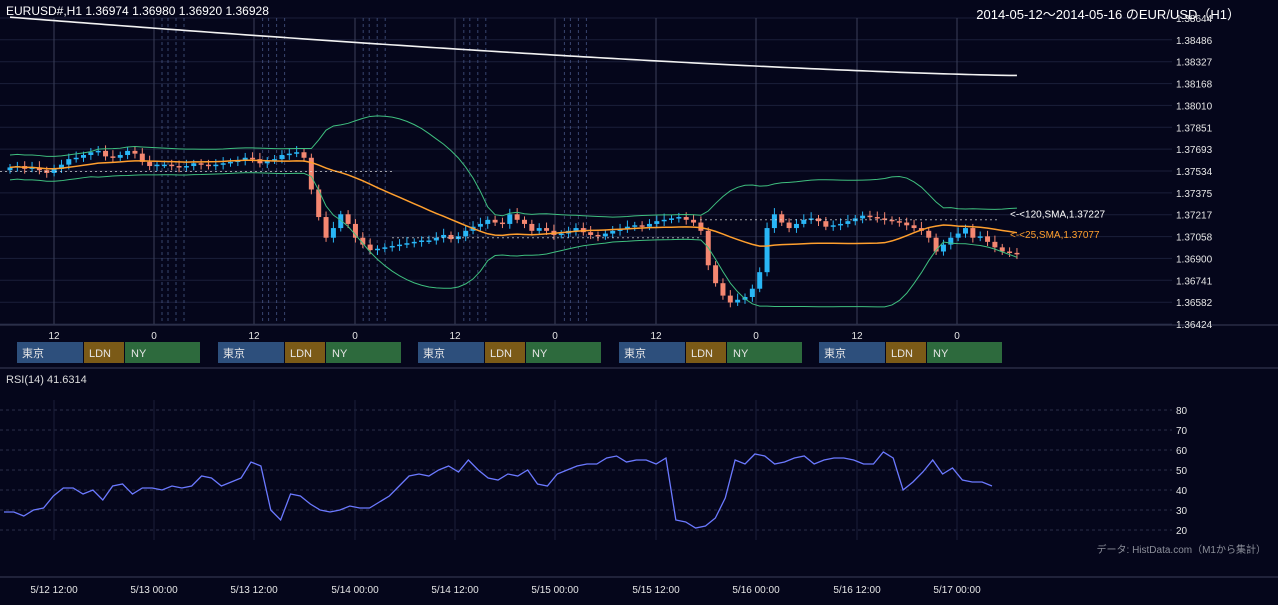 Image resolution: width=1278 pixels, height=605 pixels. I want to click on price-tick-label: 1.36741, so click(1194, 281).